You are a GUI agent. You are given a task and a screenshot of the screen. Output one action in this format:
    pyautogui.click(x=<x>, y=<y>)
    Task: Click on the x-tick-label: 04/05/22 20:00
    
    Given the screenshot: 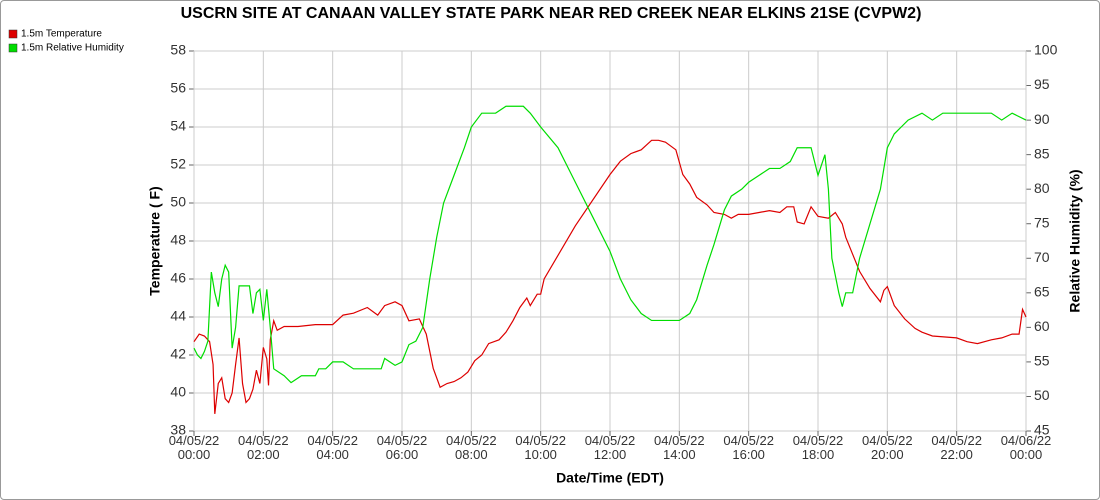 What is the action you would take?
    pyautogui.click(x=887, y=447)
    